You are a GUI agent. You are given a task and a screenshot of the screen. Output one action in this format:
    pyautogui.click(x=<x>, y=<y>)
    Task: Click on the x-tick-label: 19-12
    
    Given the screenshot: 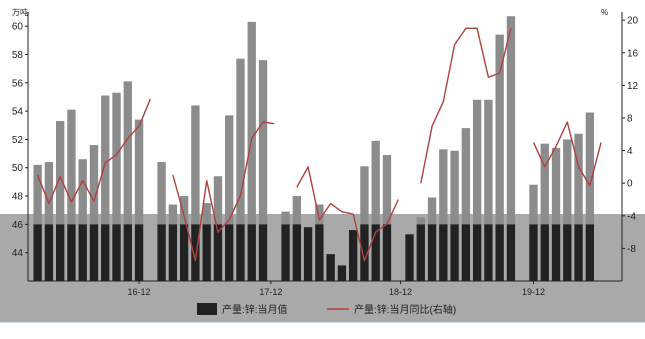 What is the action you would take?
    pyautogui.click(x=533, y=292)
    